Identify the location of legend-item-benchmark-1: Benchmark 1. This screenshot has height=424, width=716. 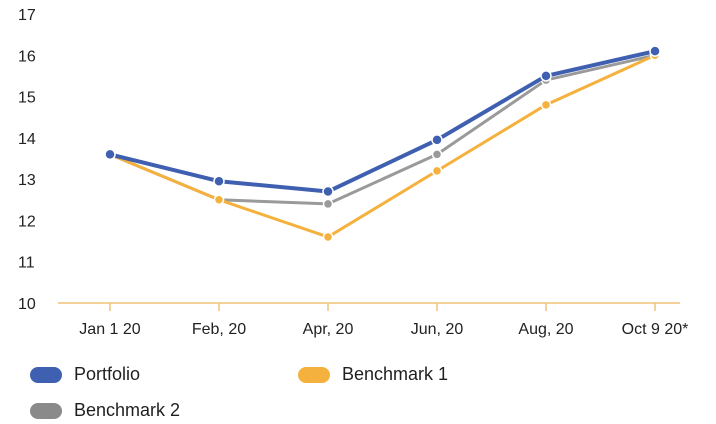
(373, 374).